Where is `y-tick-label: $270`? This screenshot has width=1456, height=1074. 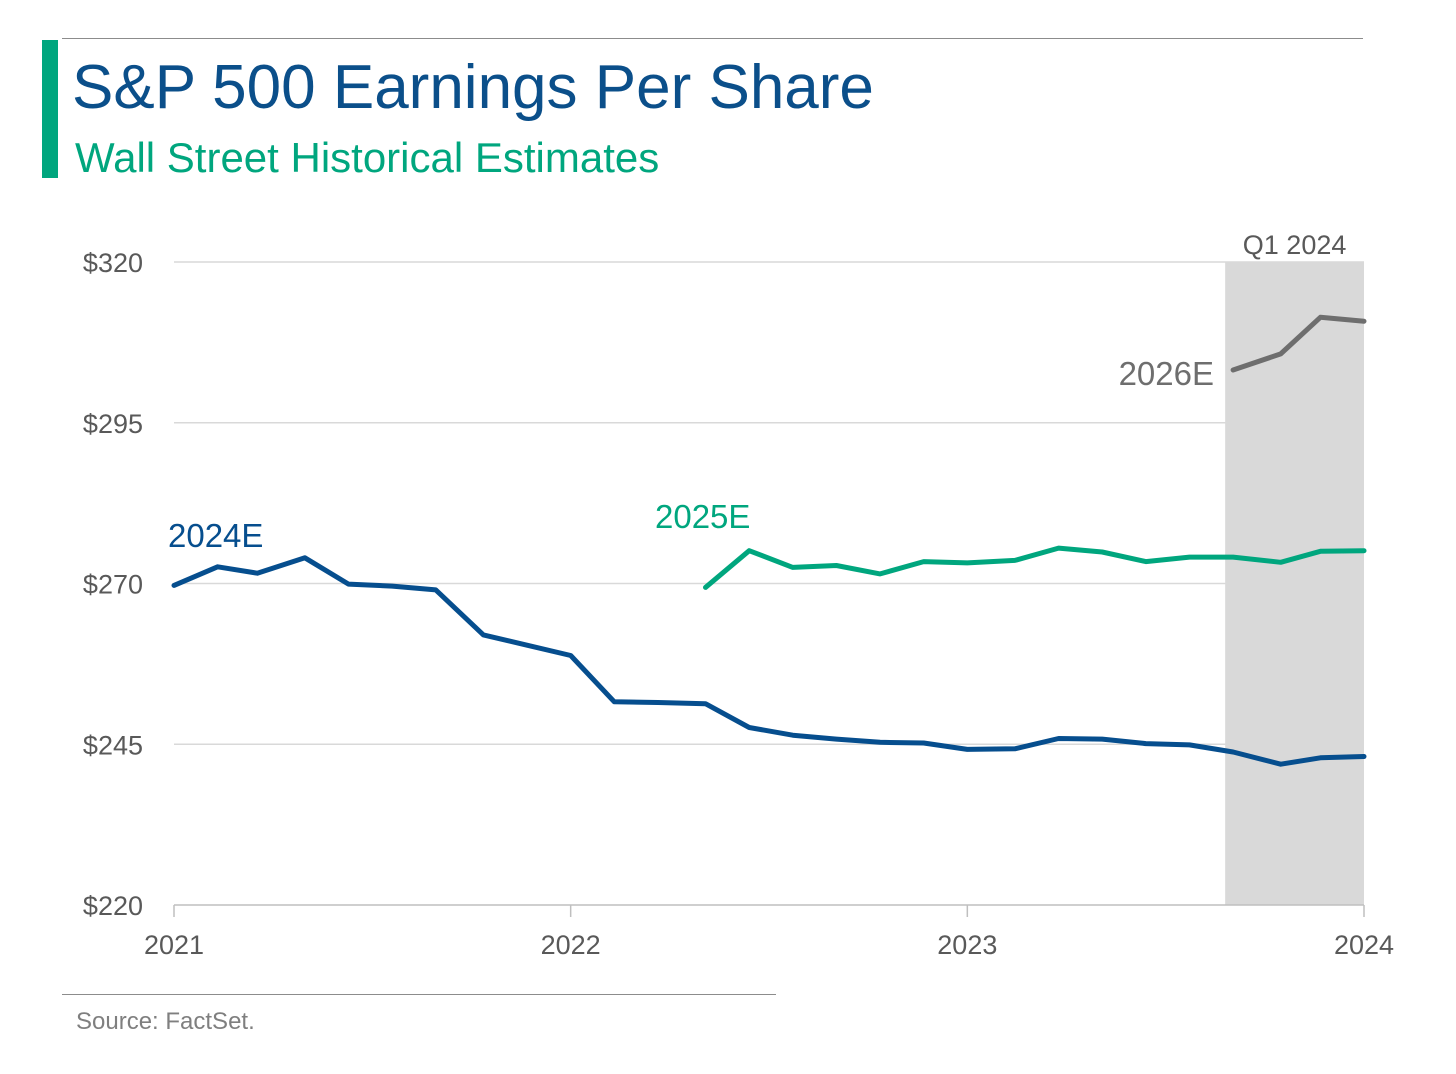
y-tick-label: $270 is located at coordinates (113, 585).